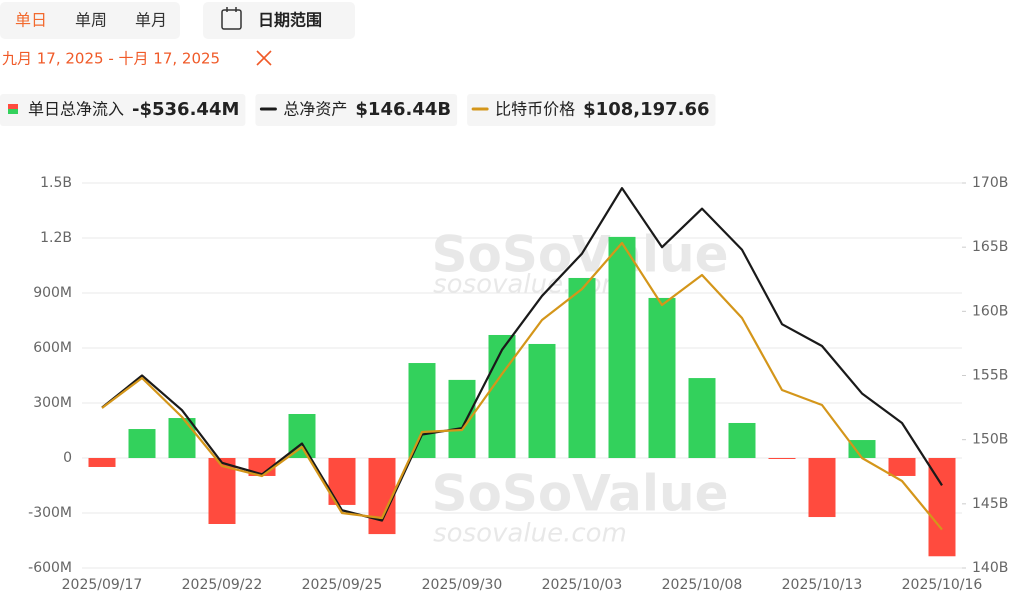 This screenshot has width=1023, height=609. Describe the element at coordinates (702, 585) in the screenshot. I see `x-tick-label: 2025/10/08` at that location.